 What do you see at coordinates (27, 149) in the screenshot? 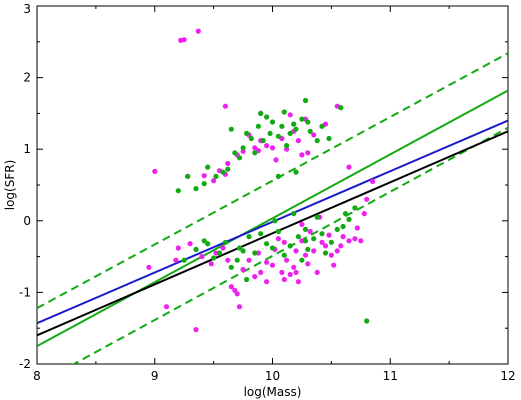
I see `y-tick-label: 1` at bounding box center [27, 149].